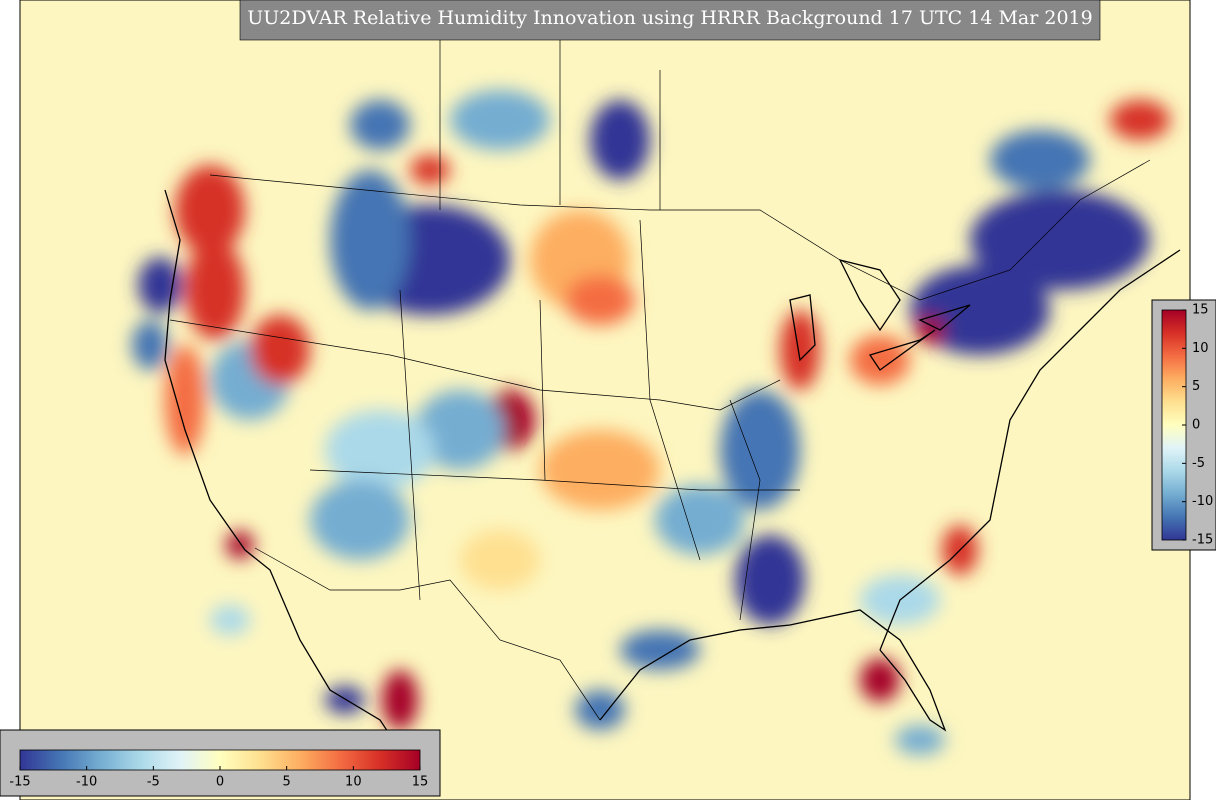  What do you see at coordinates (880, 315) in the screenshot?
I see `lake` at bounding box center [880, 315].